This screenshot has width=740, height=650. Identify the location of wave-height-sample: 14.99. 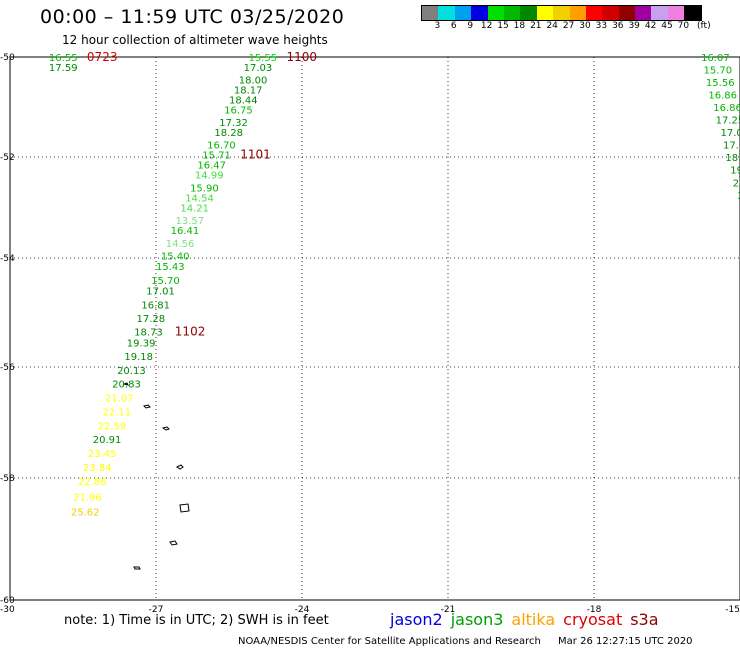
(209, 176).